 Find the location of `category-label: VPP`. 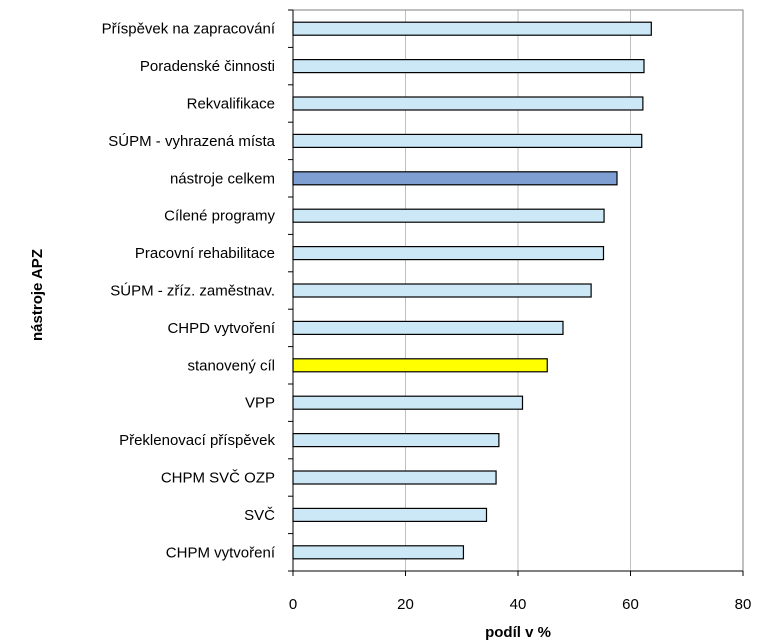

category-label: VPP is located at coordinates (260, 403).